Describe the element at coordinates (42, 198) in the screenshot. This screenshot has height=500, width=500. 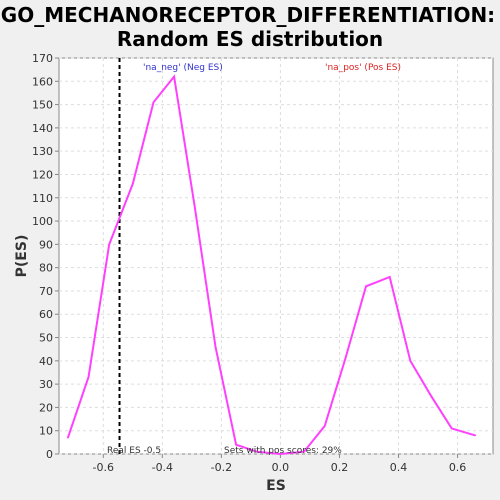
I see `y-tick-label: 110` at that location.